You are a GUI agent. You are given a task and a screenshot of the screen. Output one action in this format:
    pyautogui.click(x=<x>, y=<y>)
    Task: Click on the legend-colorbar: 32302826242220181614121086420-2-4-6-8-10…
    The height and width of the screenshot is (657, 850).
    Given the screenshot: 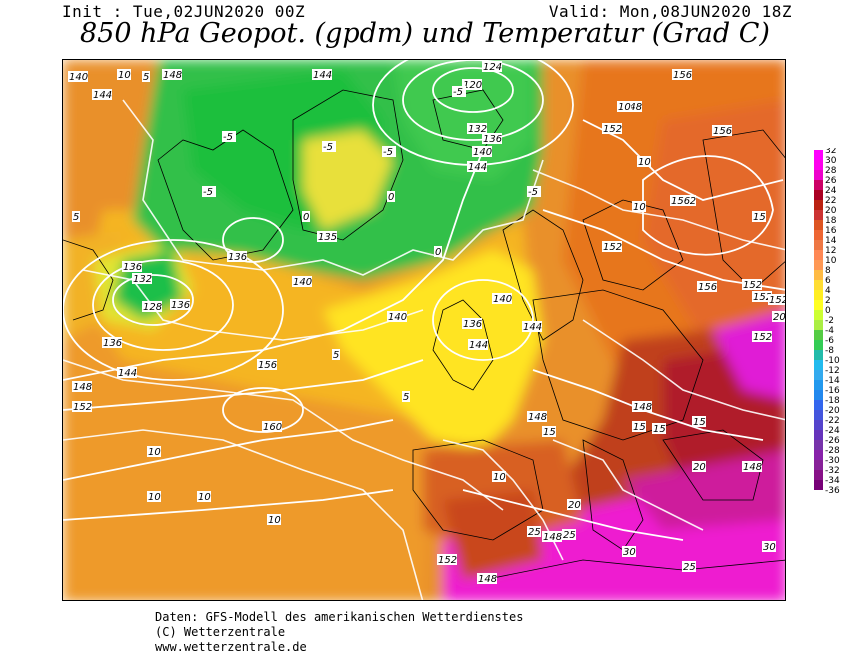 What is the action you would take?
    pyautogui.click(x=827, y=321)
    